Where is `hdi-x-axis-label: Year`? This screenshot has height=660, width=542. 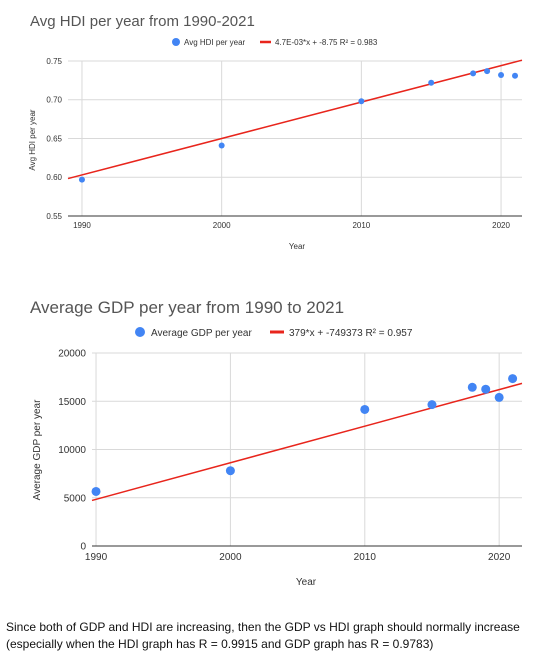 hdi-x-axis-label: Year is located at coordinates (297, 246).